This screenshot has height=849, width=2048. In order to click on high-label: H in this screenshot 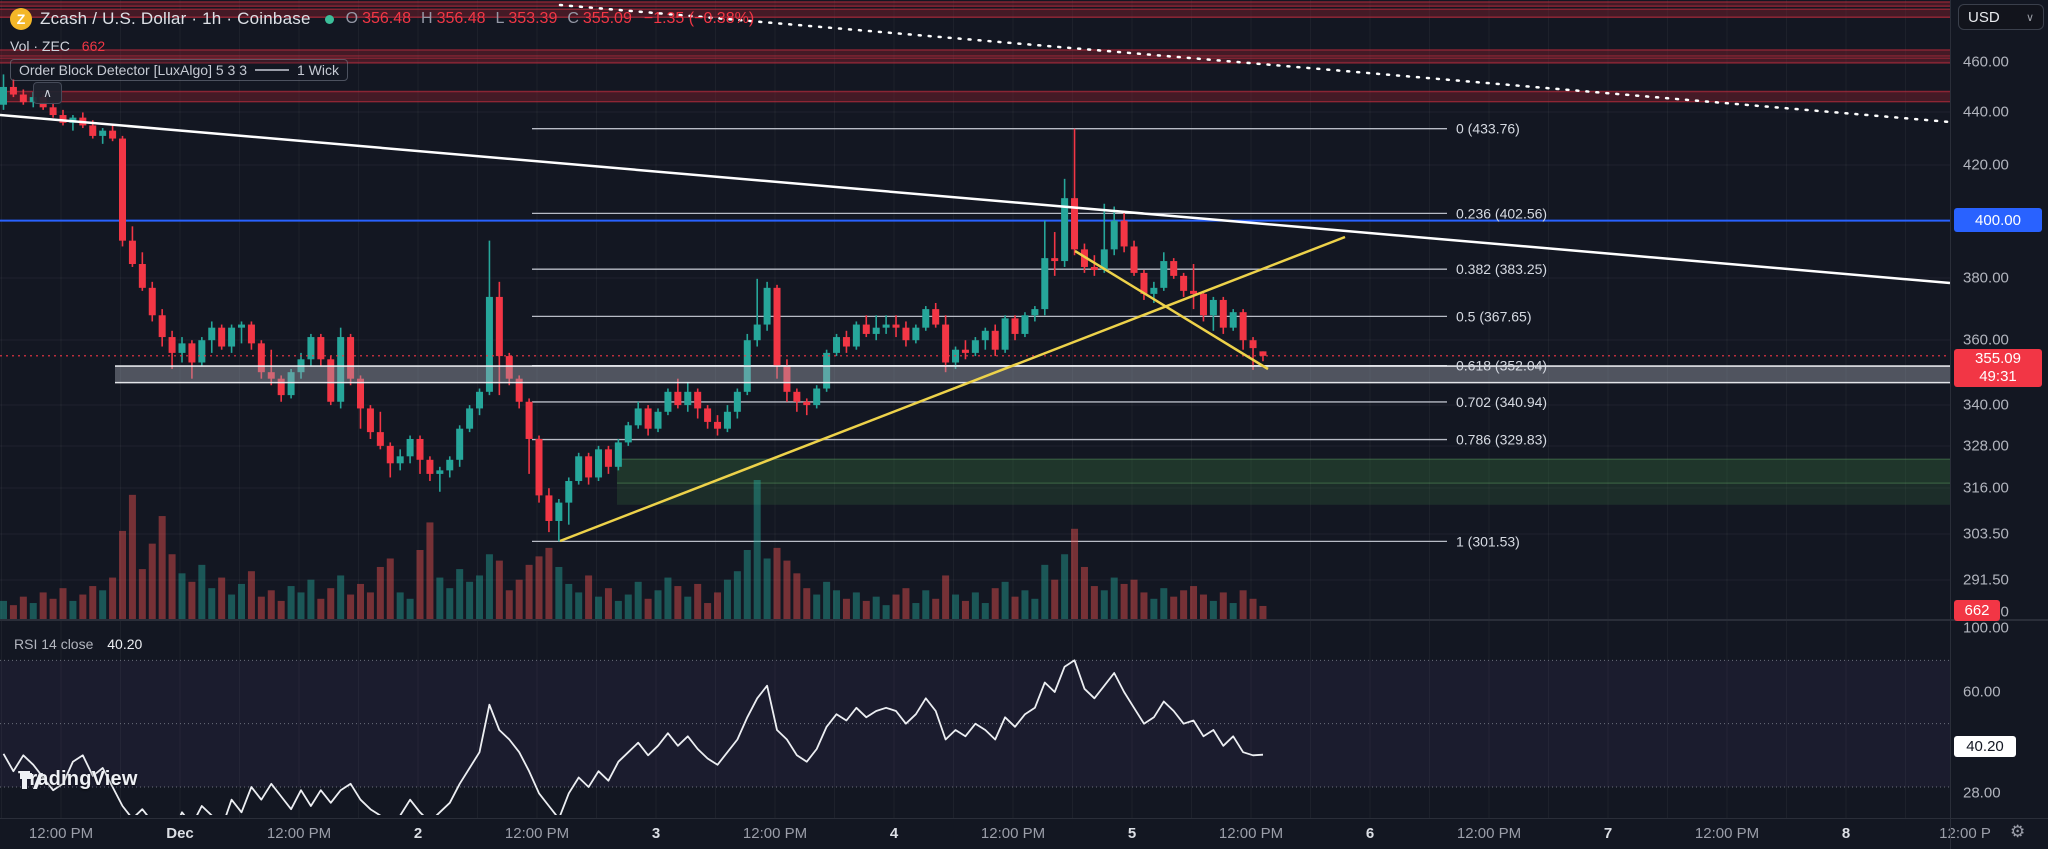, I will do `click(427, 18)`.